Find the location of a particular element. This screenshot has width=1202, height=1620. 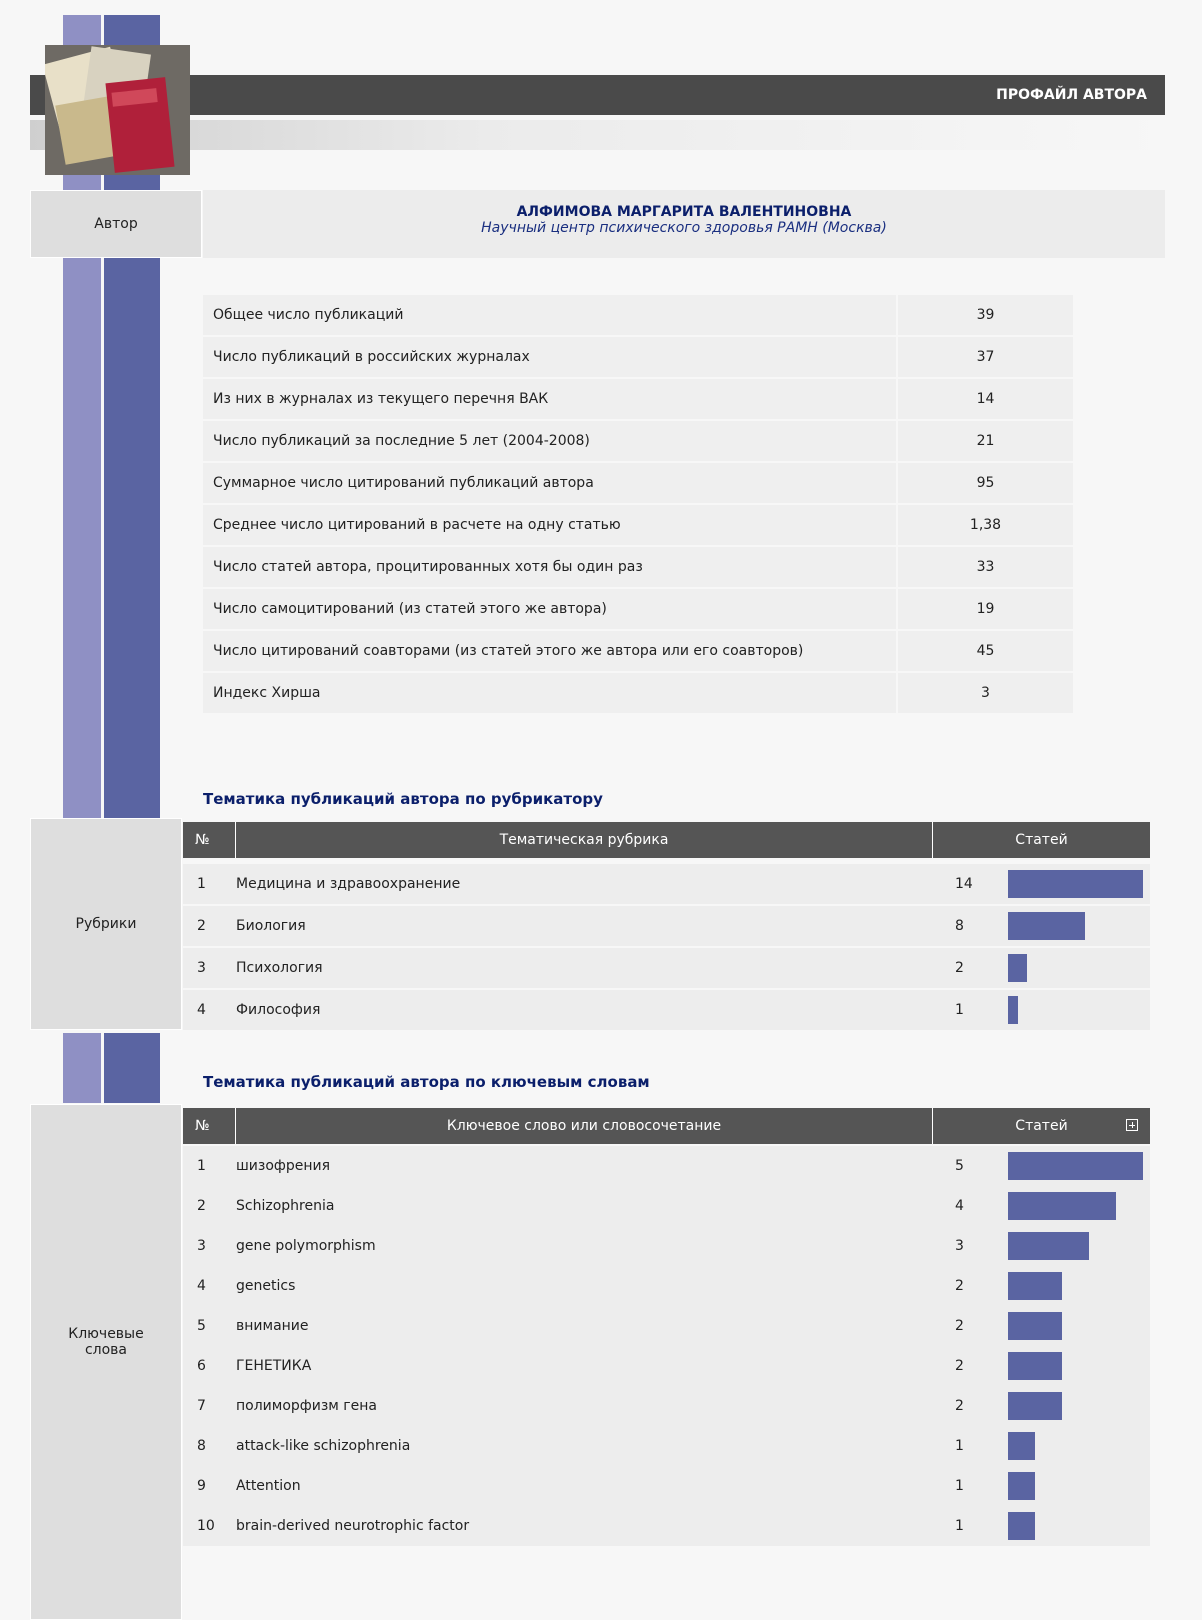

label-cell: Рубрики is located at coordinates (106, 924).